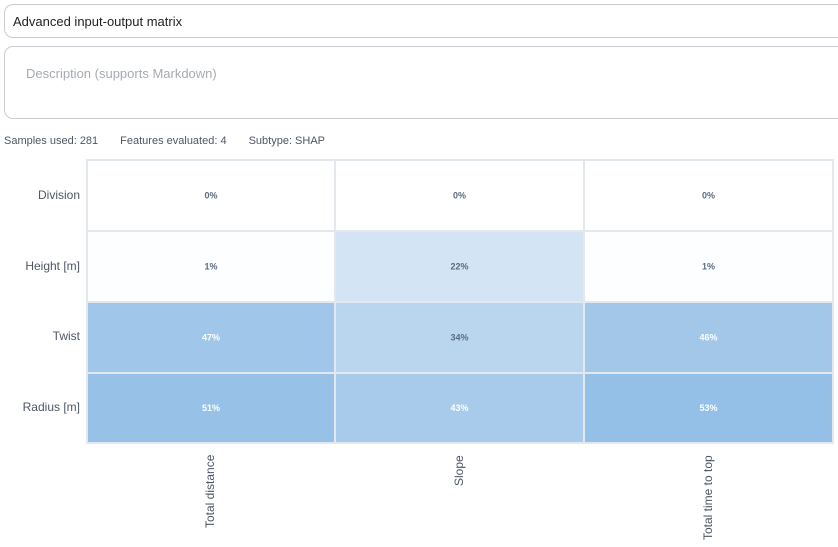  I want to click on row-label-twist: Twist, so click(66, 336).